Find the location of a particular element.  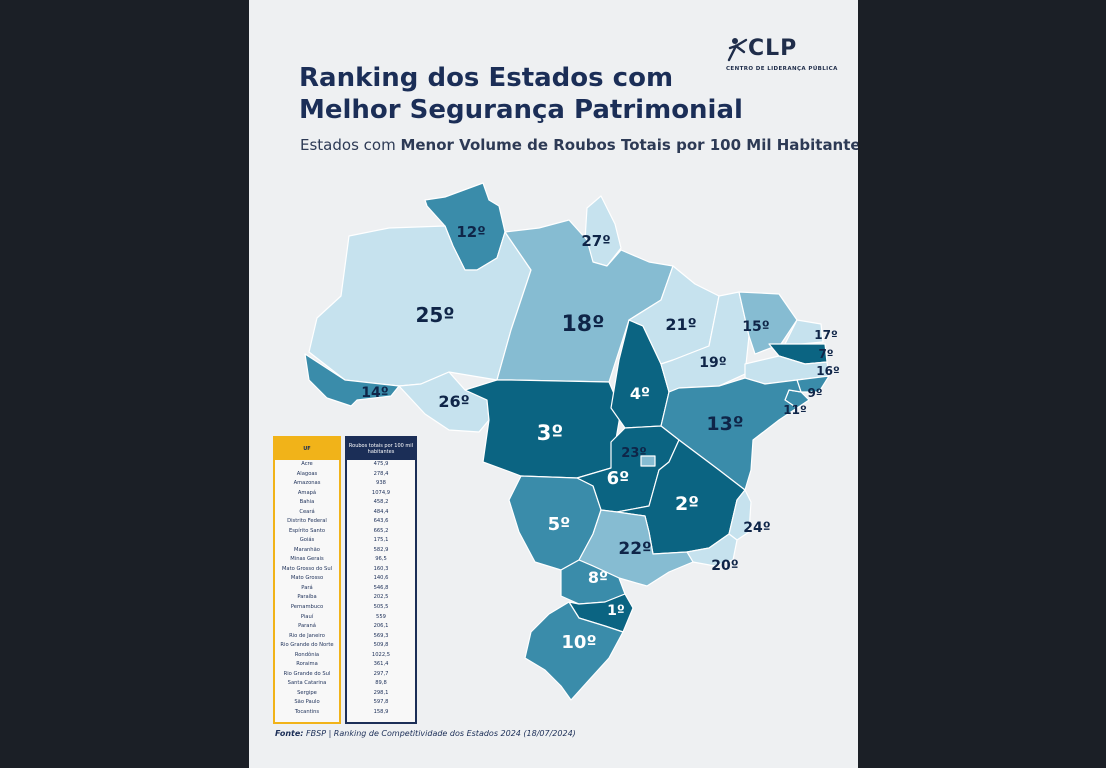

table-uf-cell: Distrito Federal is located at coordinates (307, 521).